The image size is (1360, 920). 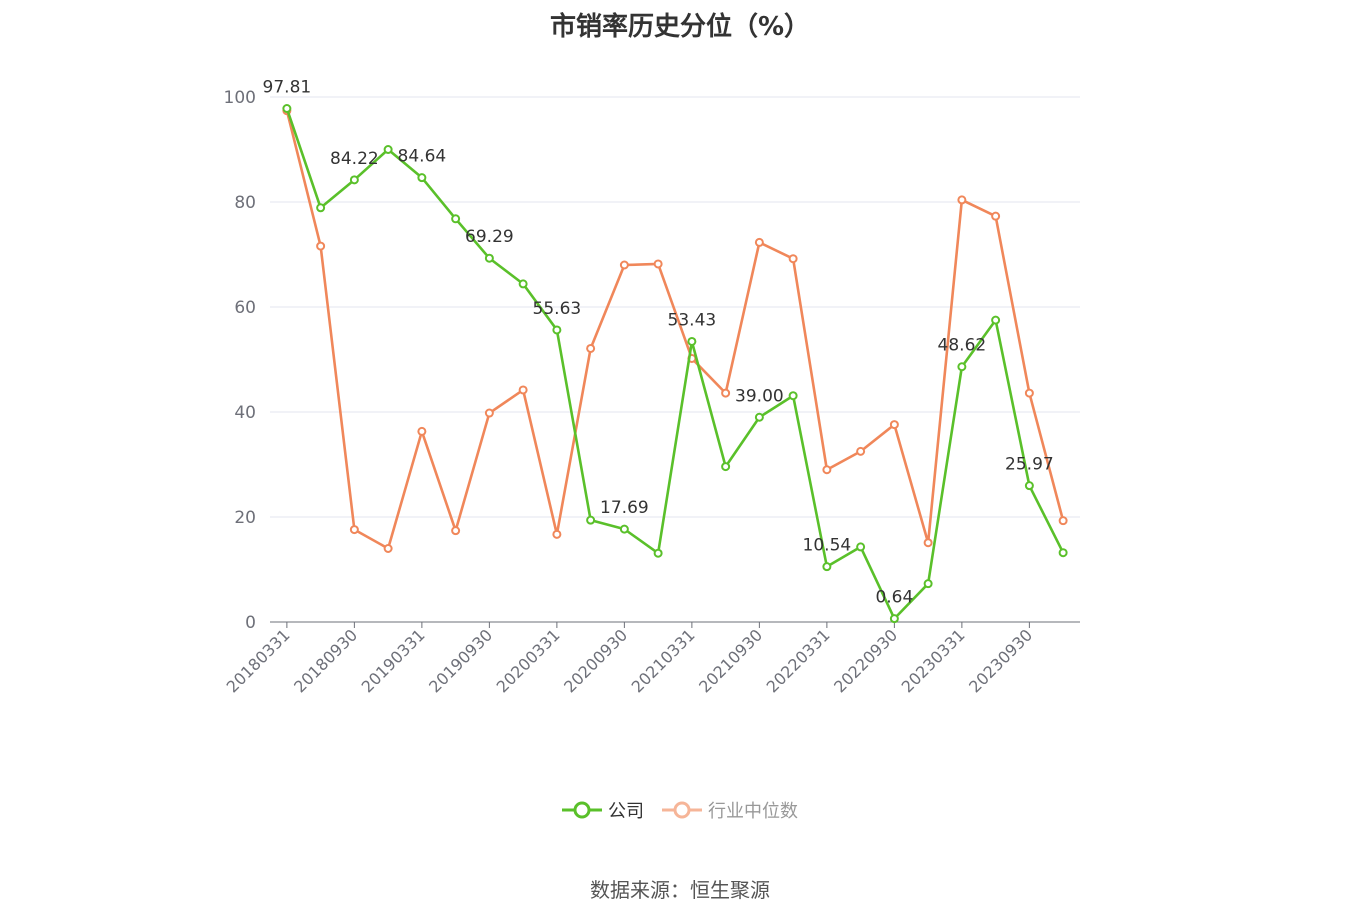 I want to click on y-tick-label-80: 80, so click(x=245, y=203).